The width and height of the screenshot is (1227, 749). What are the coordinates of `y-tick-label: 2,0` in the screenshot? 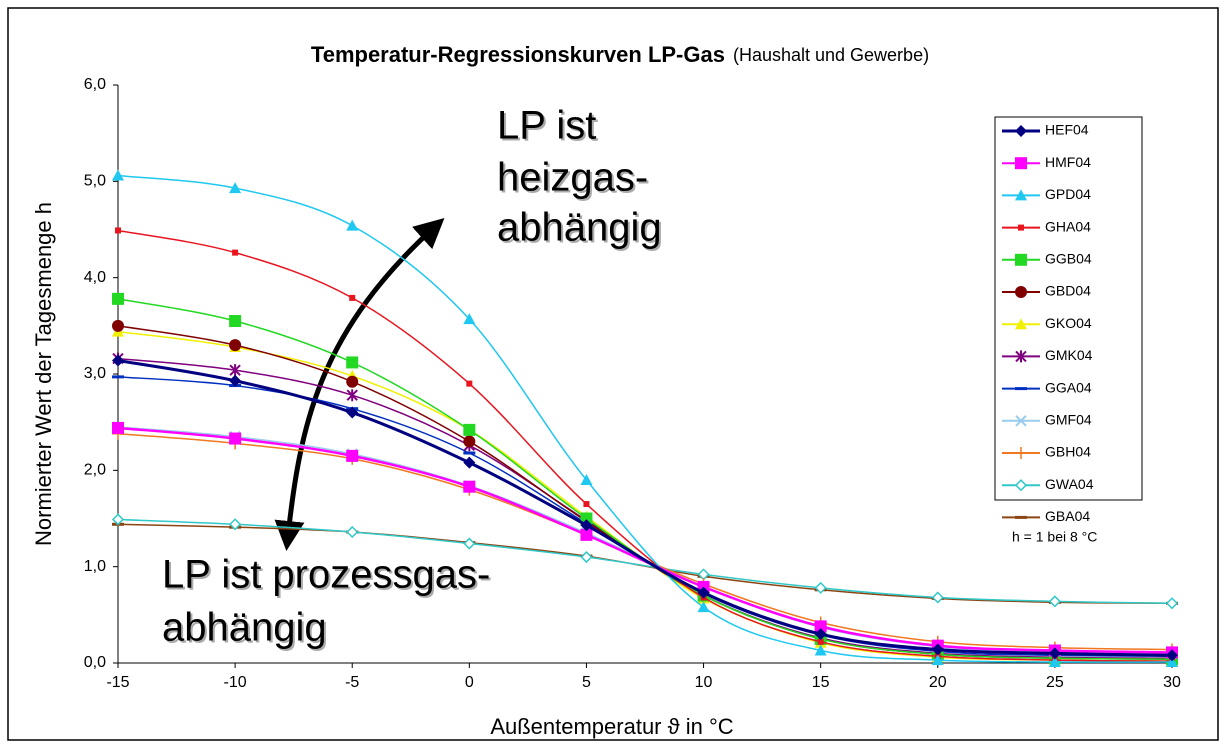 It's located at (95, 470).